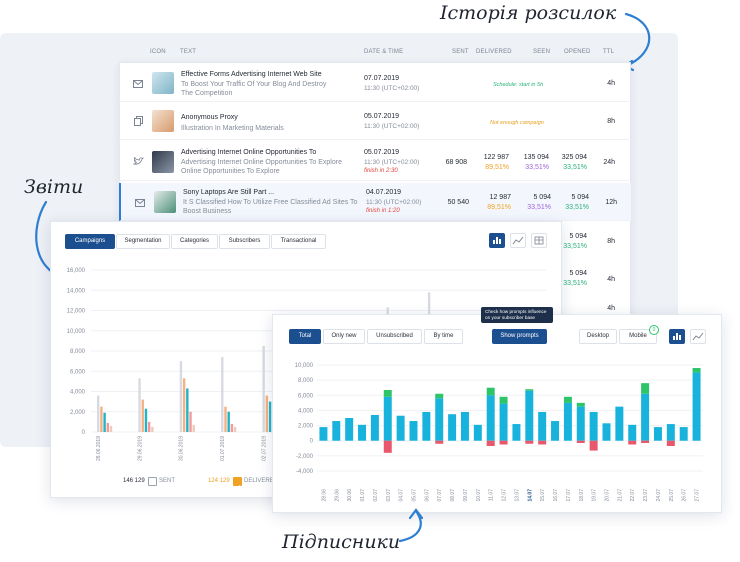  What do you see at coordinates (518, 85) in the screenshot?
I see `status-text: Schedule: start in 5h` at bounding box center [518, 85].